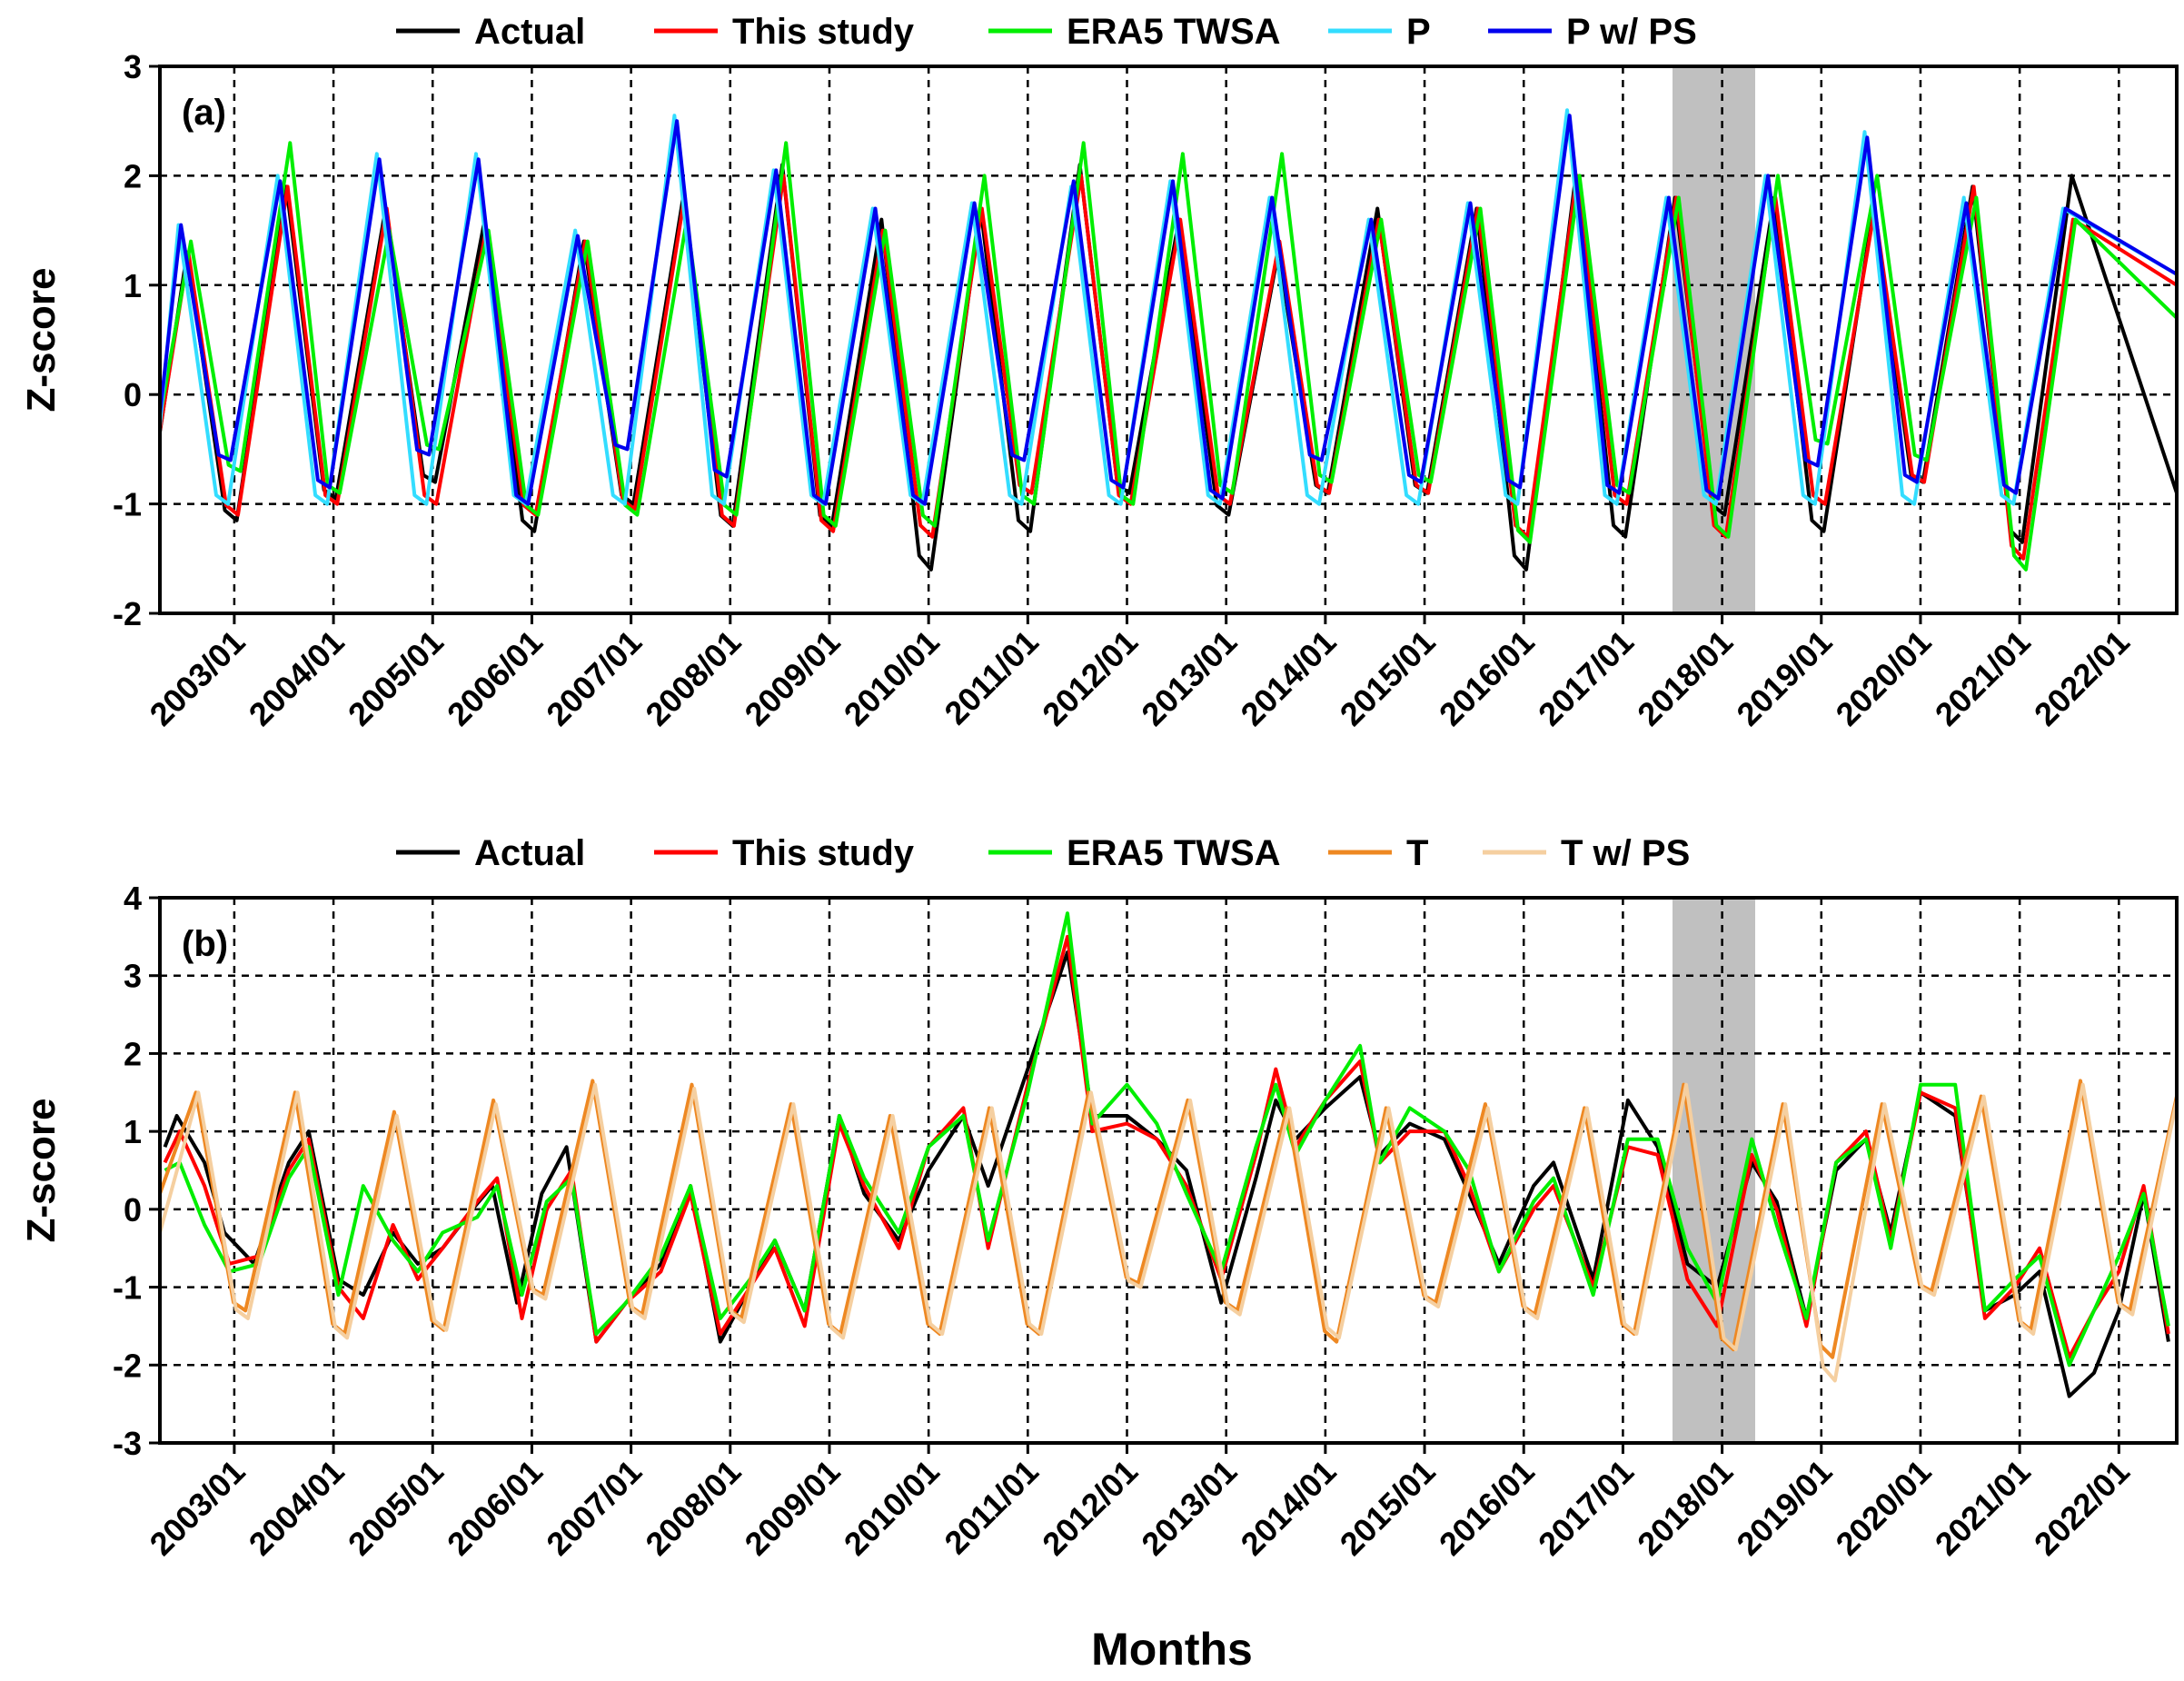 This screenshot has width=2184, height=1681. I want to click on legend-label: P, so click(1418, 32).